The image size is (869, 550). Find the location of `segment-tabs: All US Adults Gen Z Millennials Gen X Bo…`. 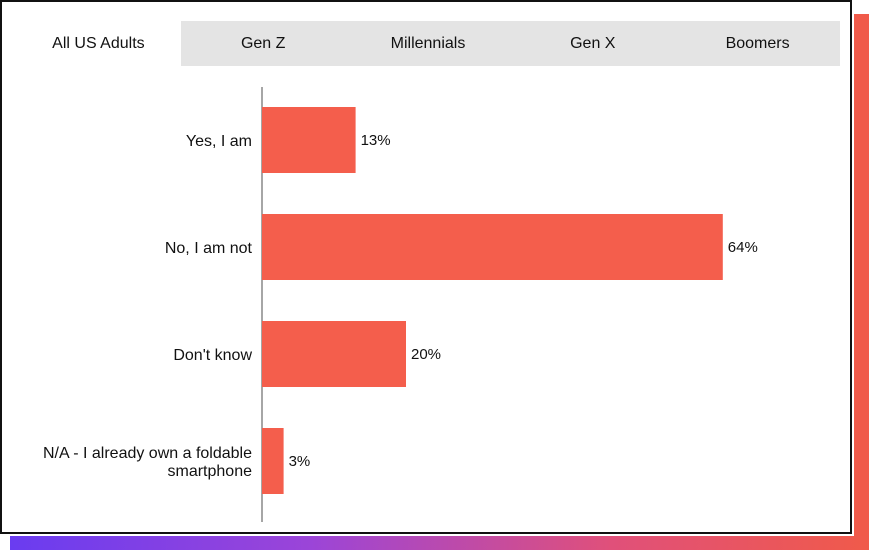

segment-tabs: All US Adults Gen Z Millennials Gen X Bo… is located at coordinates (428, 43).